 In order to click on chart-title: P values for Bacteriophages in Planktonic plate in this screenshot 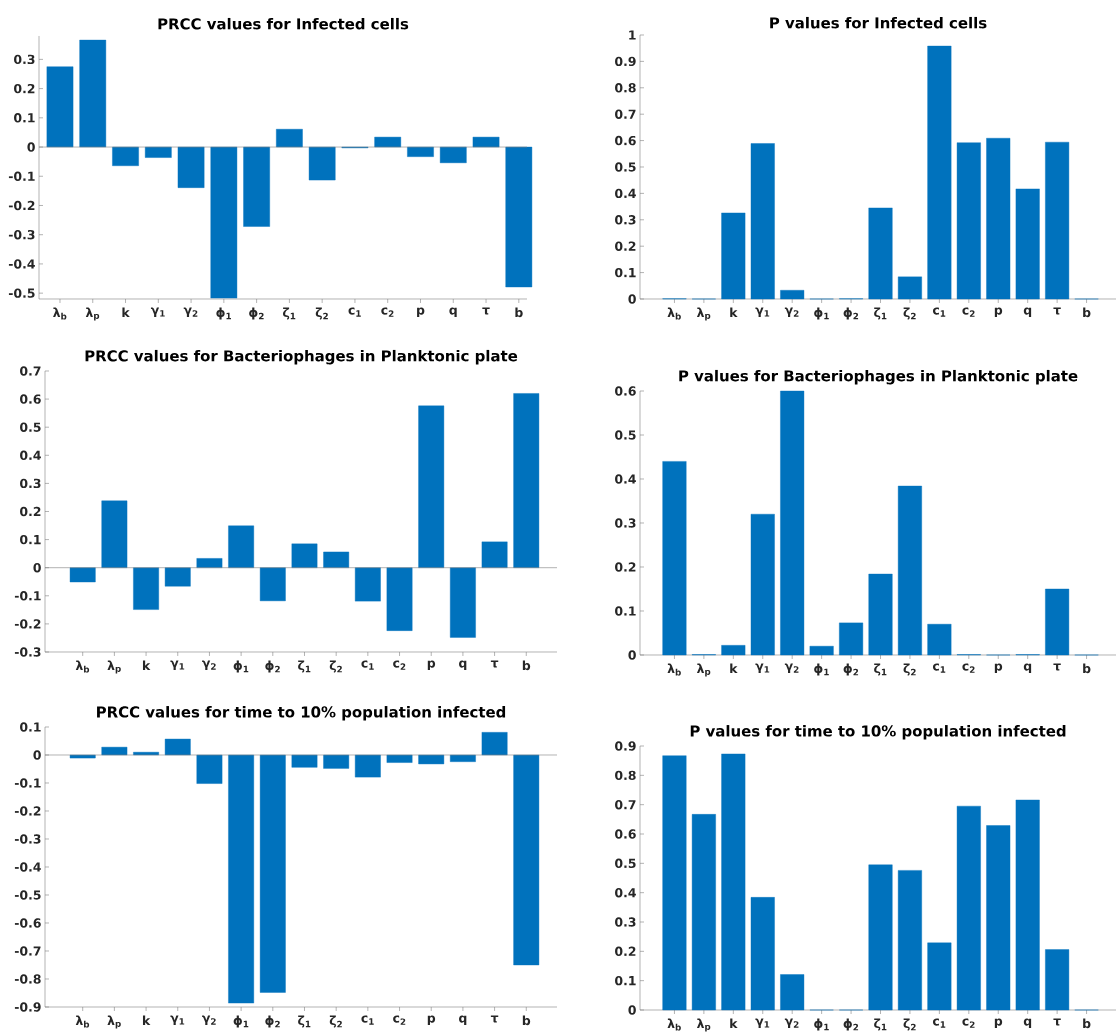, I will do `click(878, 377)`.